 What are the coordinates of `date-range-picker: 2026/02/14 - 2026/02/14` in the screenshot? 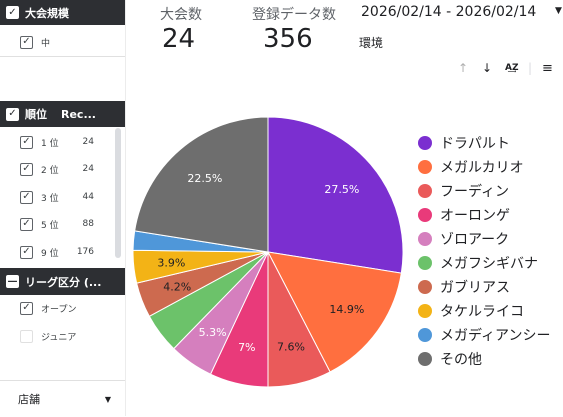 It's located at (449, 12).